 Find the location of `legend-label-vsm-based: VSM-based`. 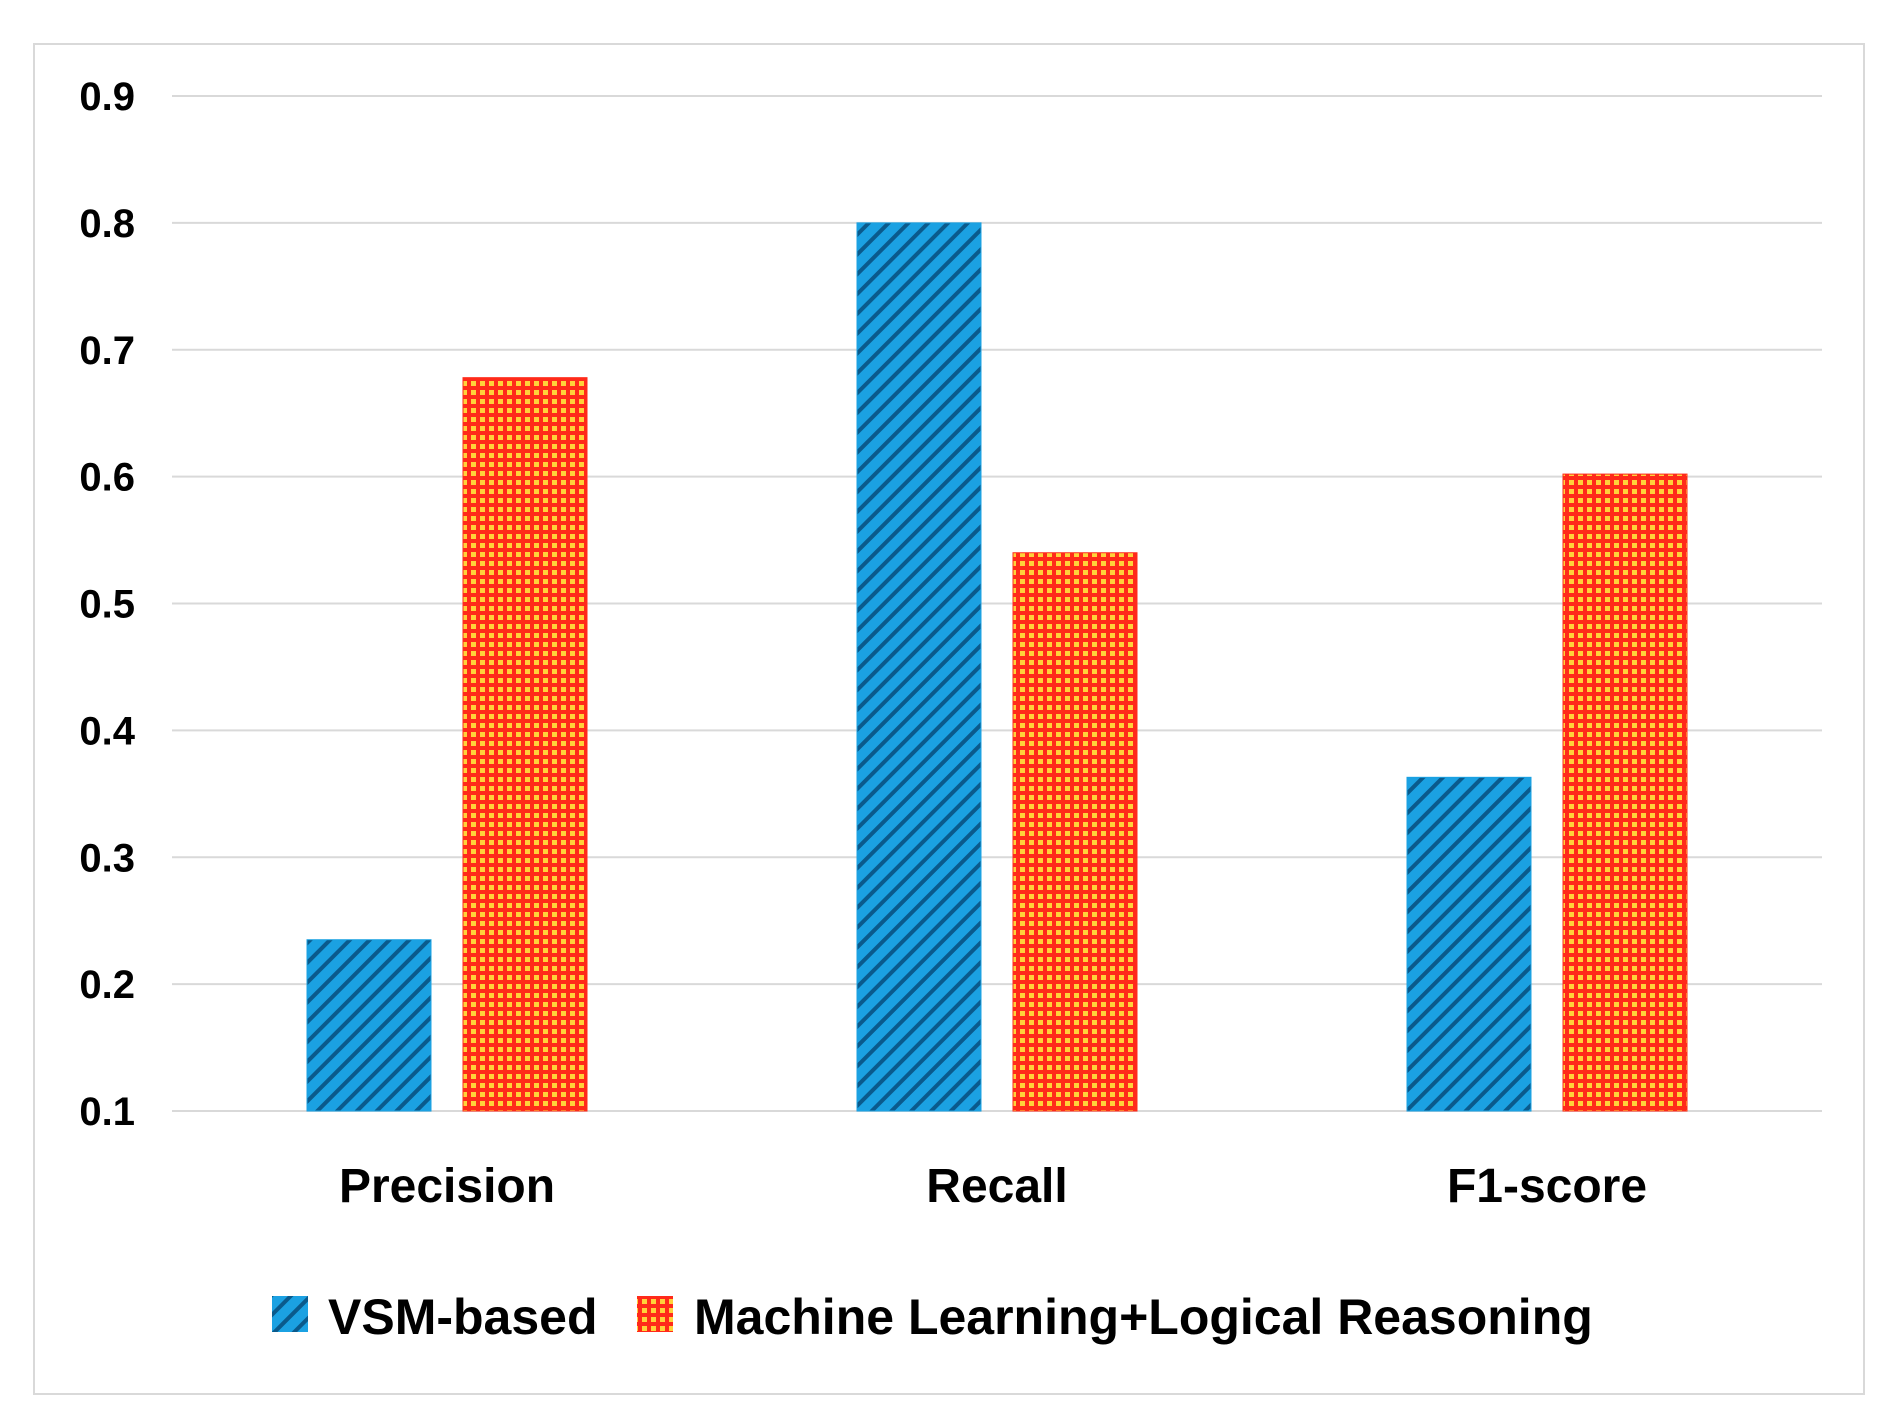

legend-label-vsm-based: VSM-based is located at coordinates (463, 1317).